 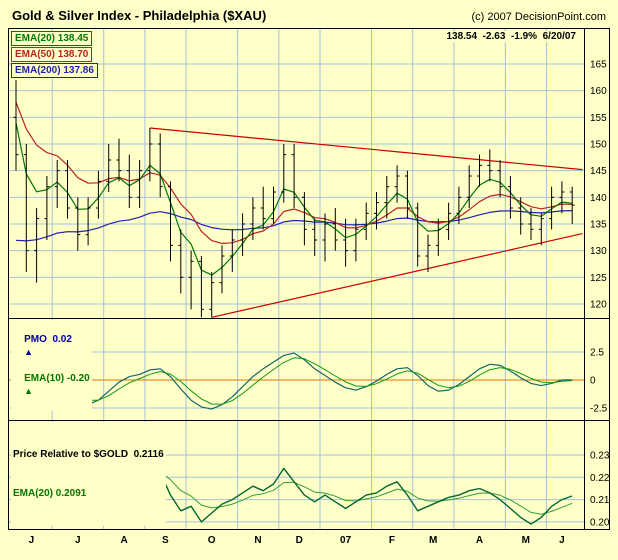 I want to click on svg-text: 135, so click(x=598, y=224).